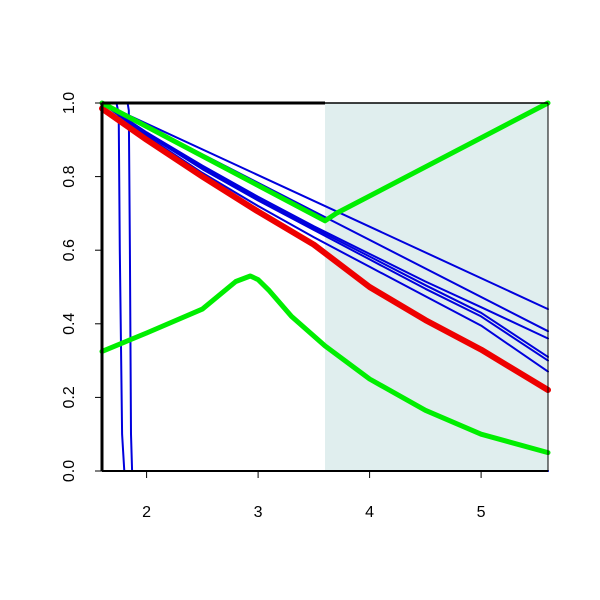 The width and height of the screenshot is (600, 600). Describe the element at coordinates (314, 496) in the screenshot. I see `x-axis: 2 3 4 5` at that location.